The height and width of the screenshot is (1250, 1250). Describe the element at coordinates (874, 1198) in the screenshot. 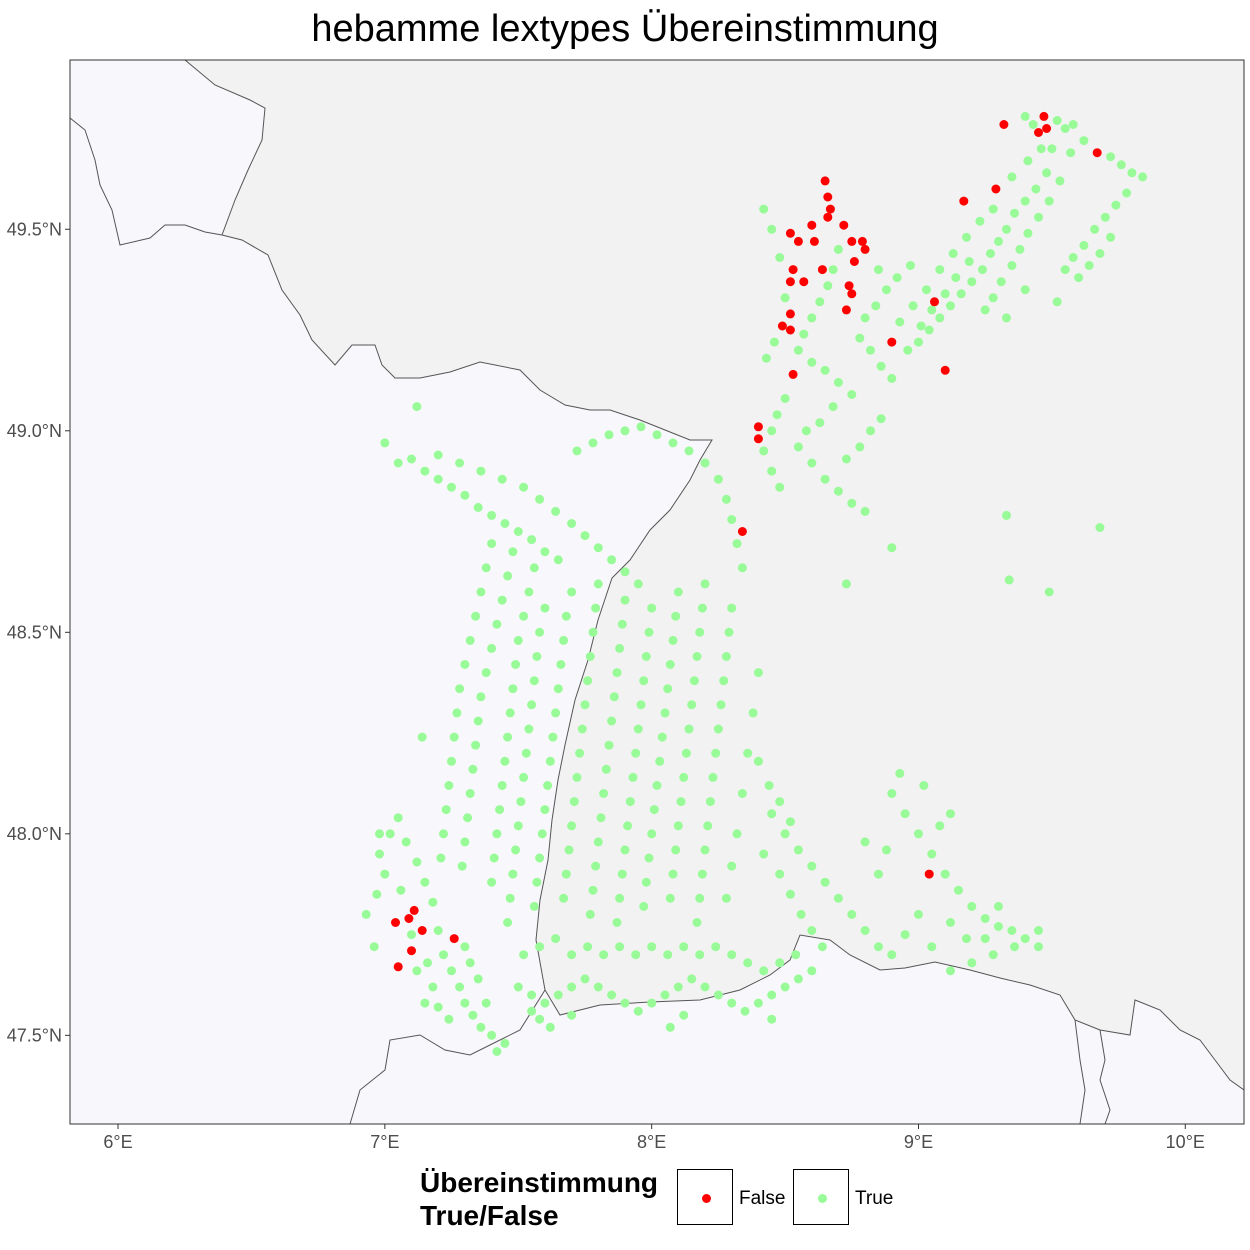

I see `legend-label-true: True` at that location.